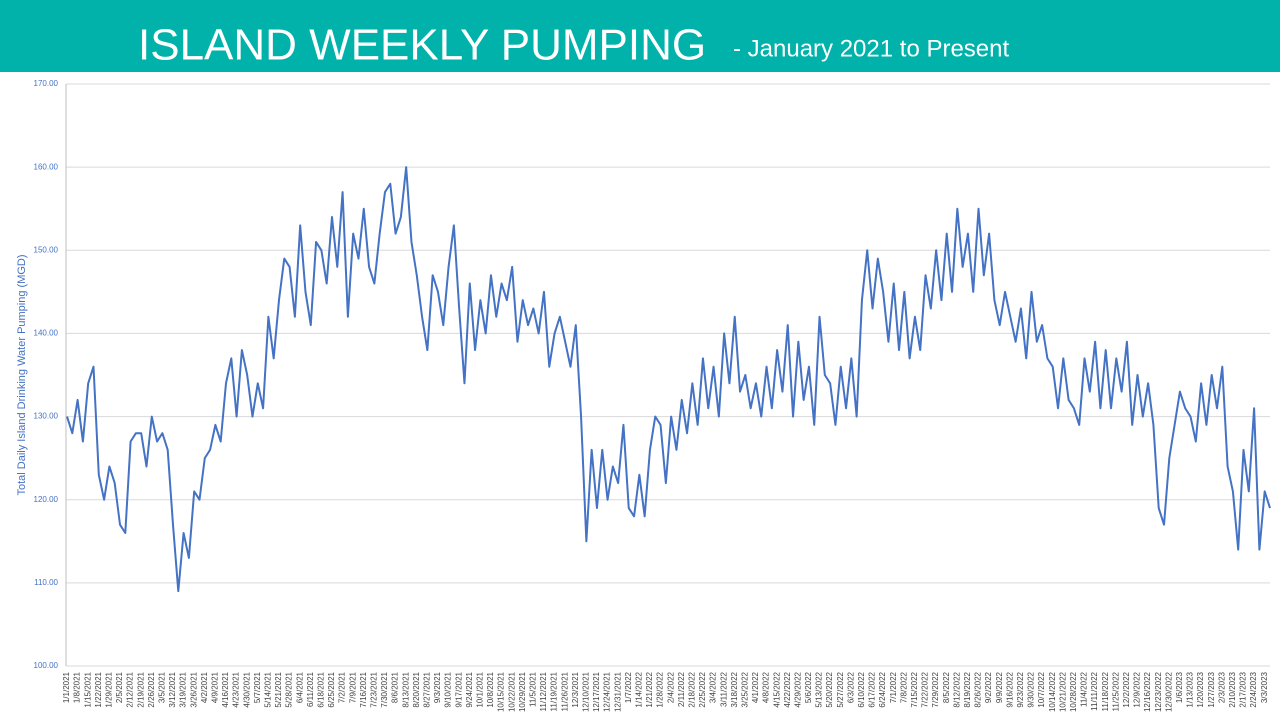 The width and height of the screenshot is (1280, 720). Describe the element at coordinates (395, 687) in the screenshot. I see `x-tick-label: 8/6/2021` at that location.